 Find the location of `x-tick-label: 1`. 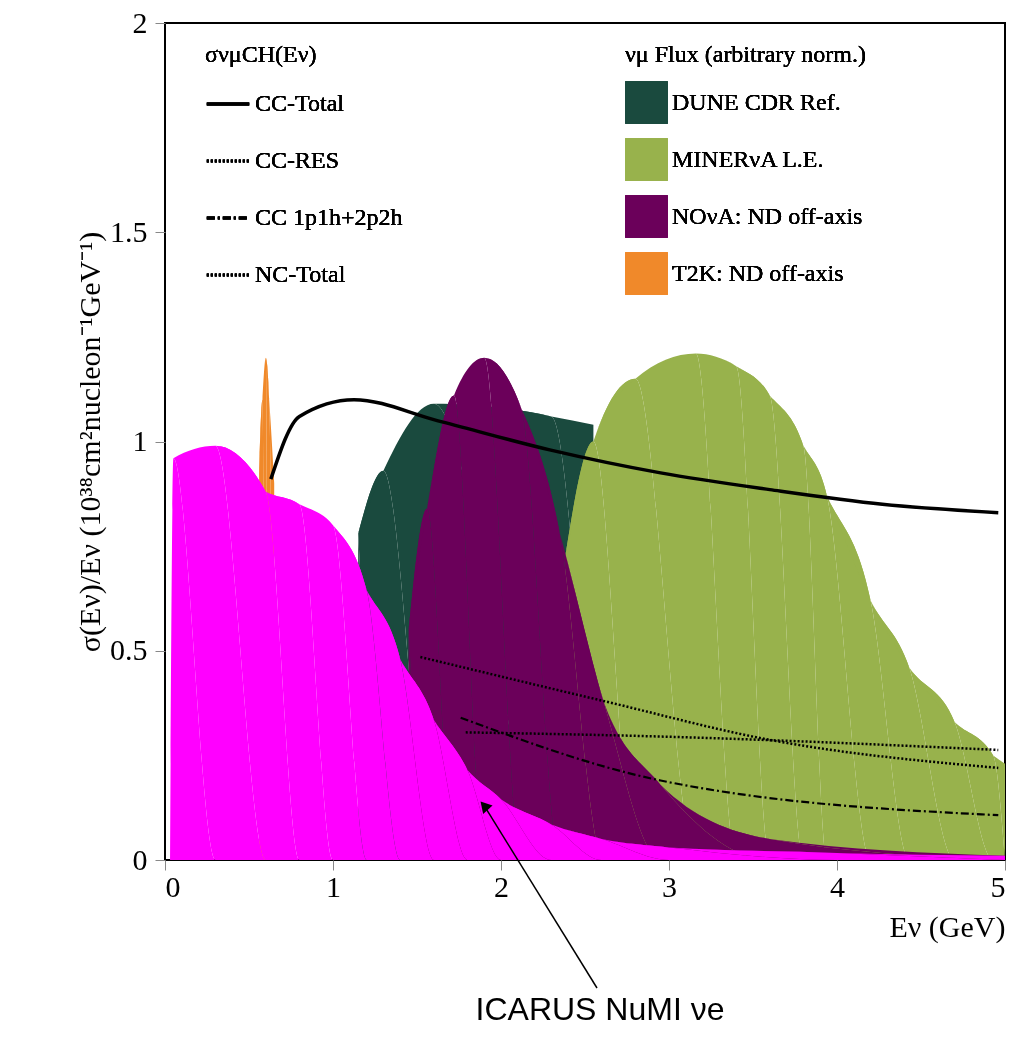

x-tick-label: 1 is located at coordinates (333, 886).